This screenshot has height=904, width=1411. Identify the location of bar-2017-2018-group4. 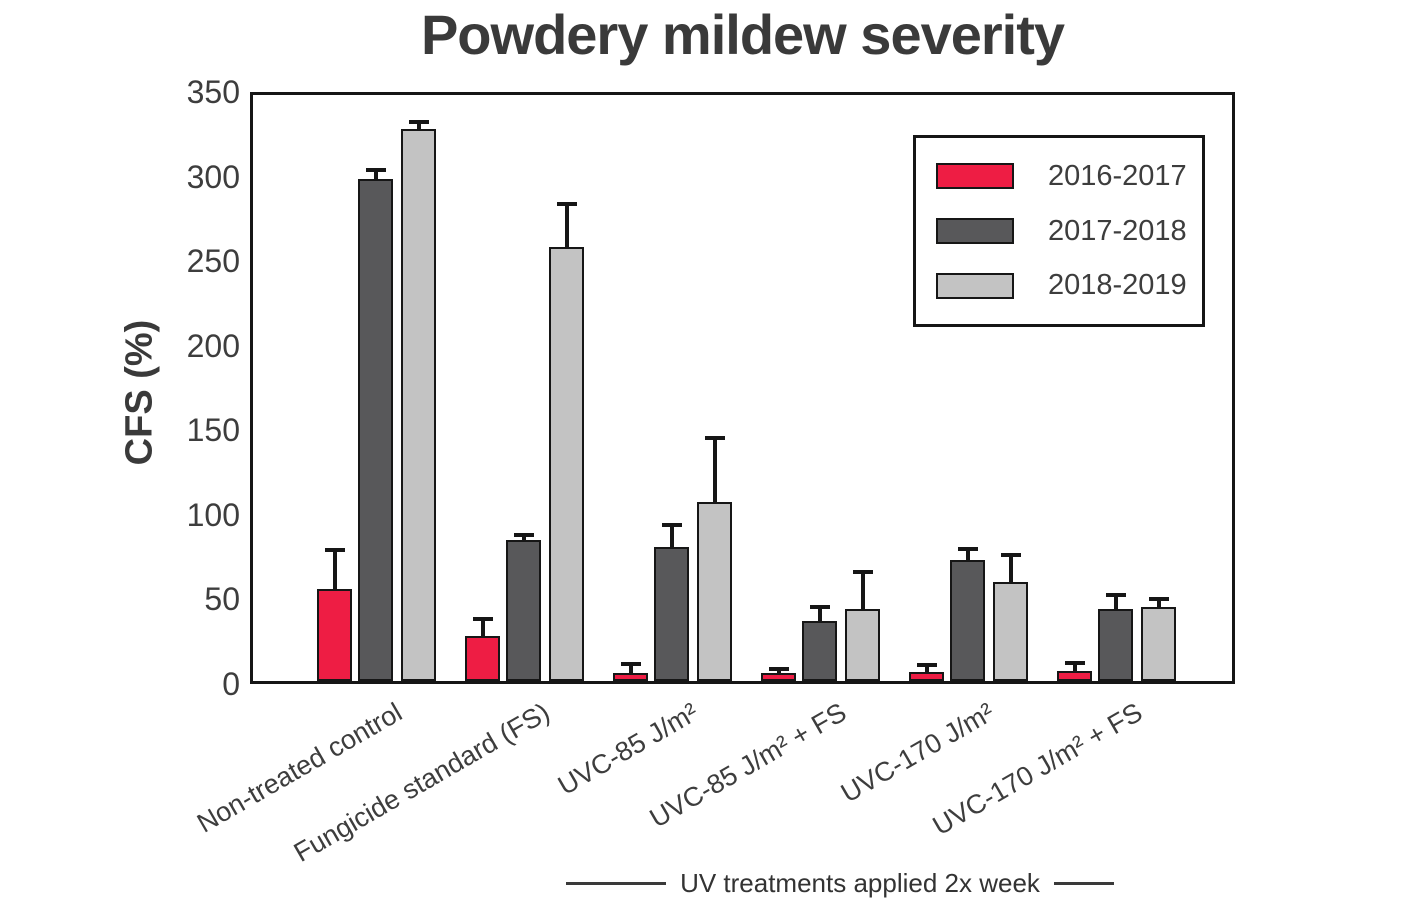
(819, 650).